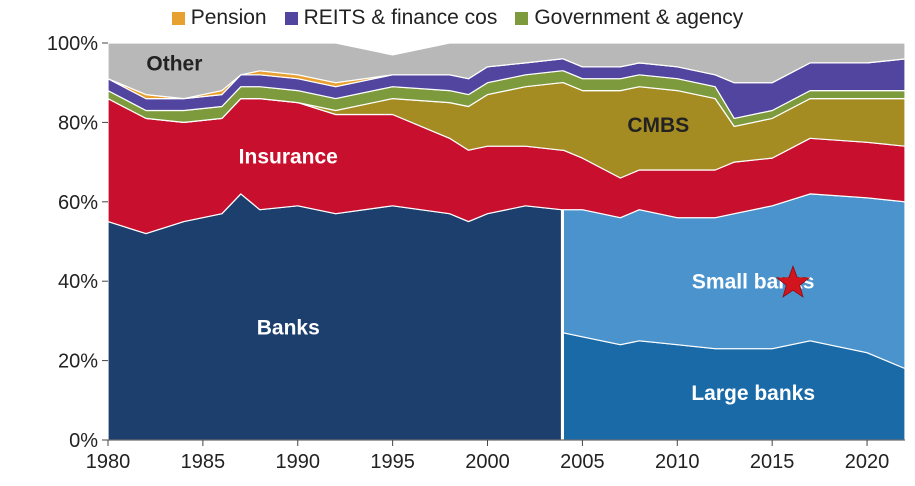  I want to click on legend-swatch-pension, so click(178, 18).